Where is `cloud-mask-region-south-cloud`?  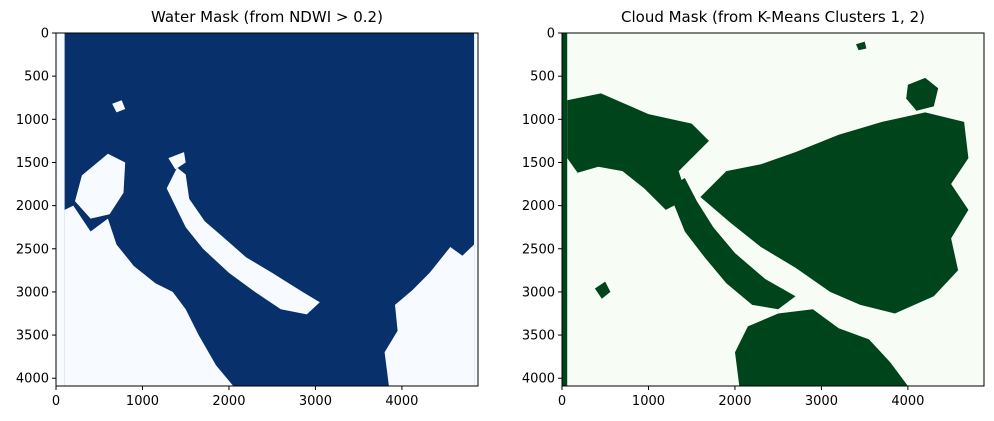
cloud-mask-region-south-cloud is located at coordinates (821, 347).